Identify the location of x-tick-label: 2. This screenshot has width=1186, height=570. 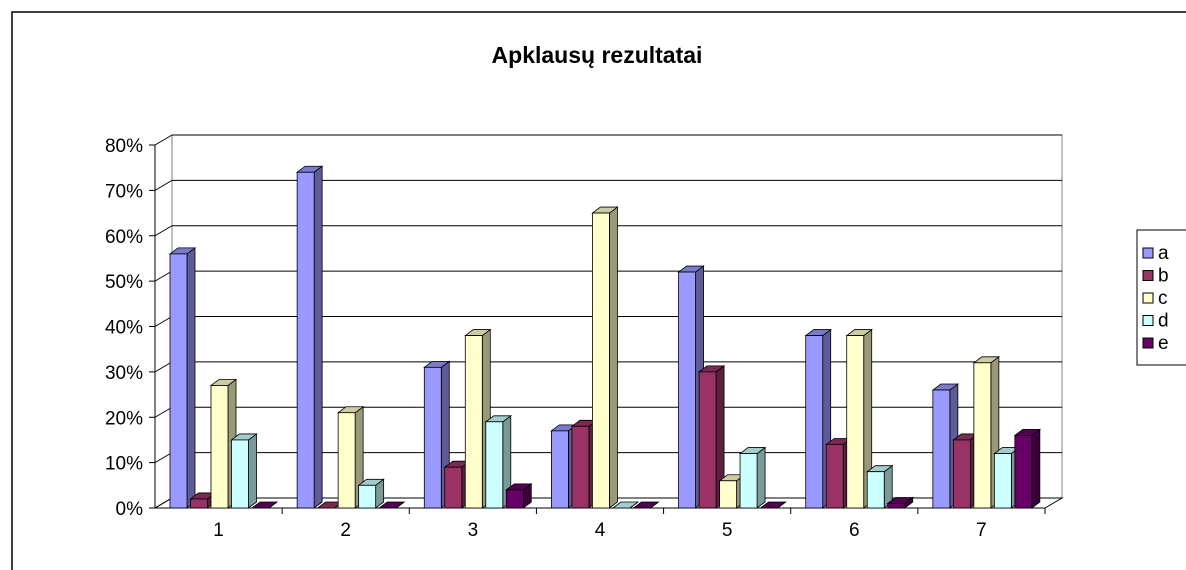
(345, 530).